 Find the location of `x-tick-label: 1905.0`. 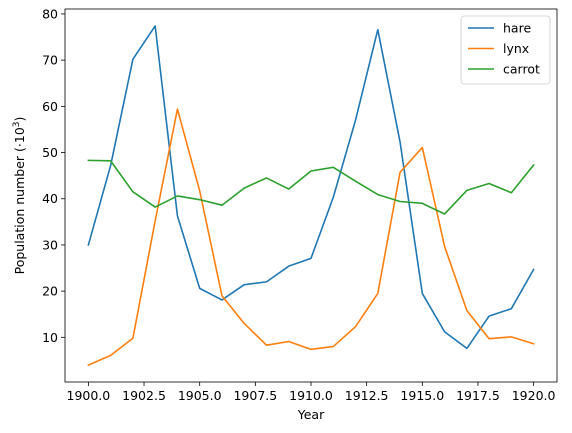

x-tick-label: 1905.0 is located at coordinates (200, 395).